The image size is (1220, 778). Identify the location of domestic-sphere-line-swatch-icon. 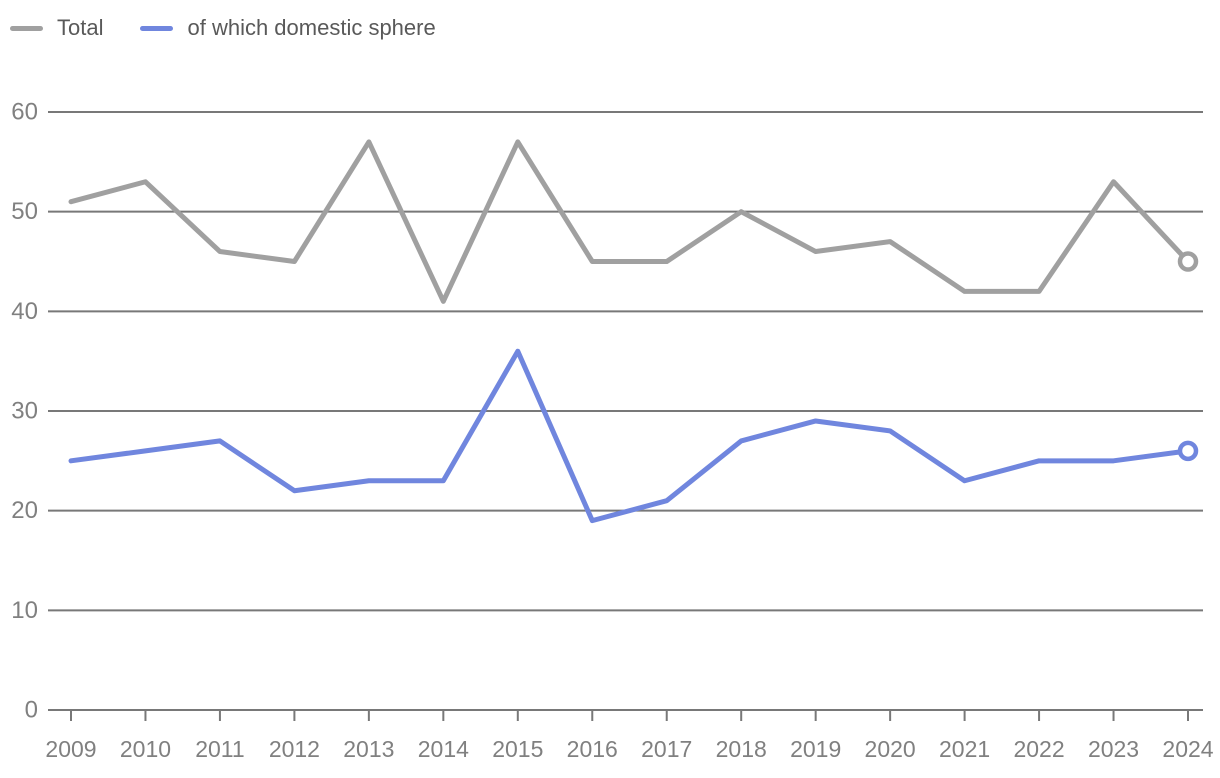
(157, 28).